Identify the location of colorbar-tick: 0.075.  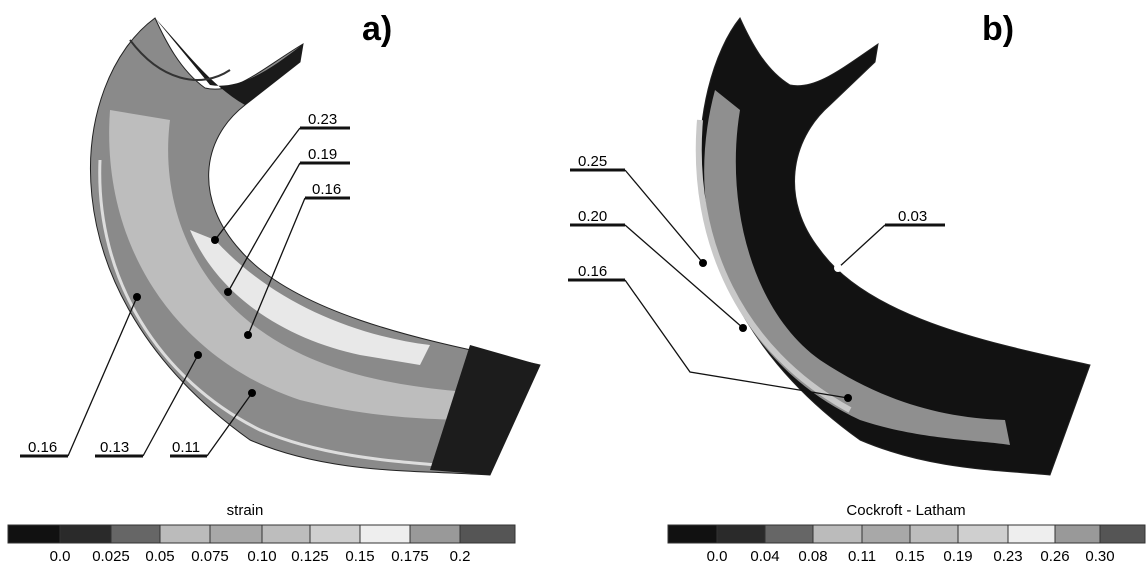
(210, 556).